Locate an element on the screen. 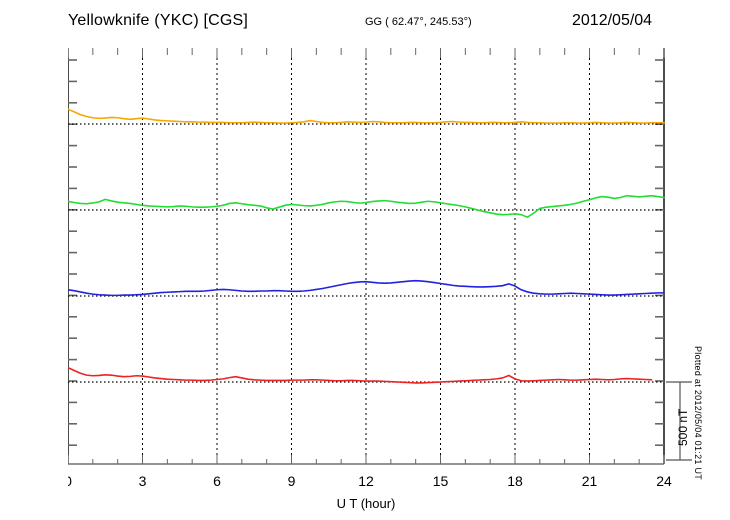 The image size is (730, 520). trace-y is located at coordinates (366, 288).